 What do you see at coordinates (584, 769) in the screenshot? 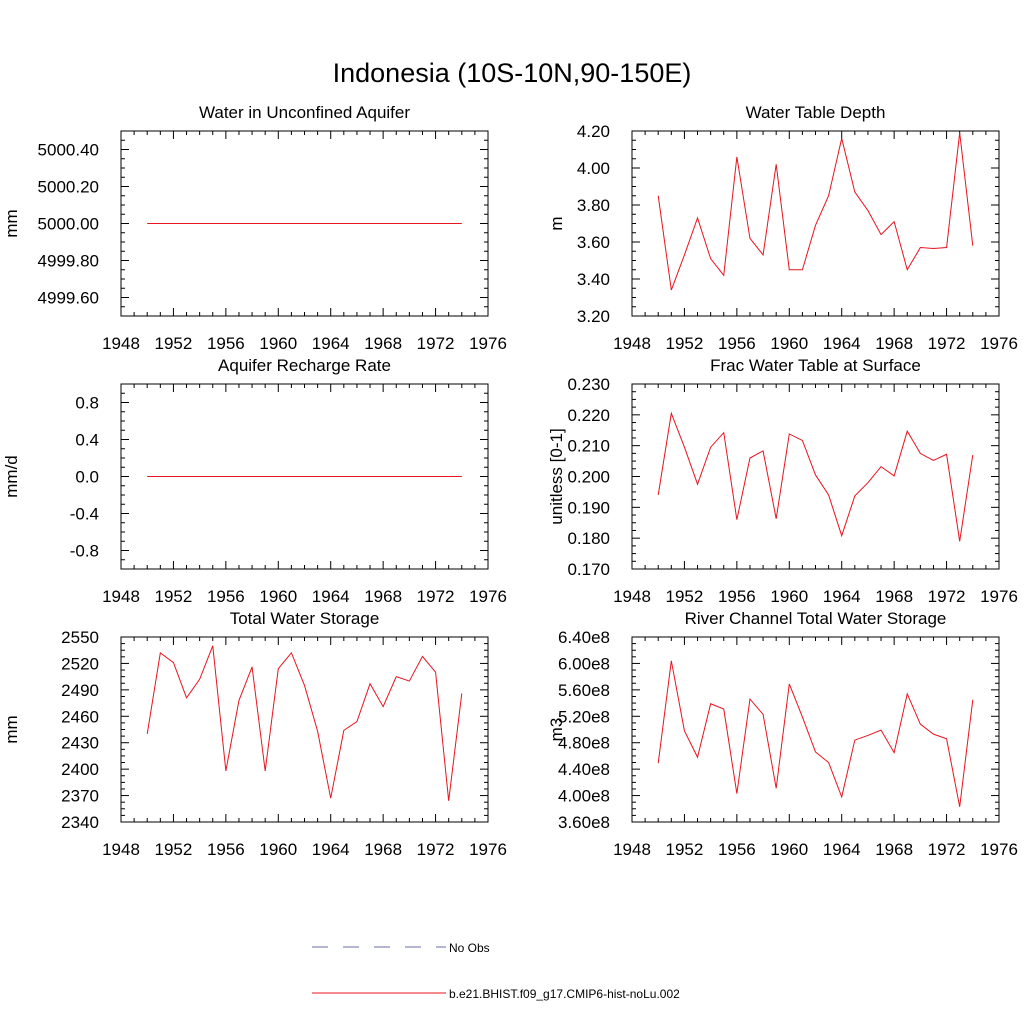
I see `y-tick-label: 4.40e8` at bounding box center [584, 769].